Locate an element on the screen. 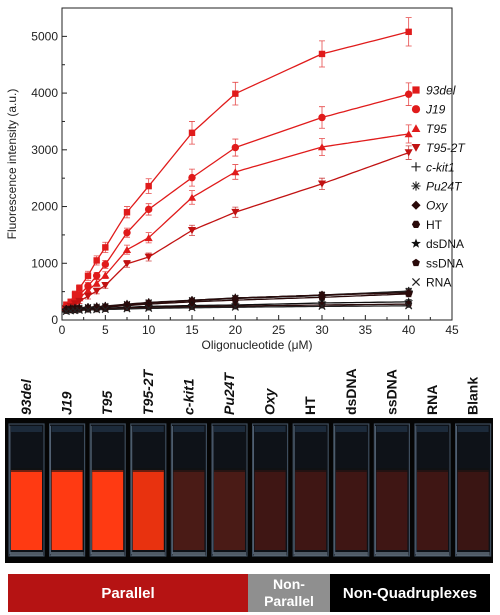 The height and width of the screenshot is (615, 500). cuvette-meniscus-t95-2t is located at coordinates (148, 470).